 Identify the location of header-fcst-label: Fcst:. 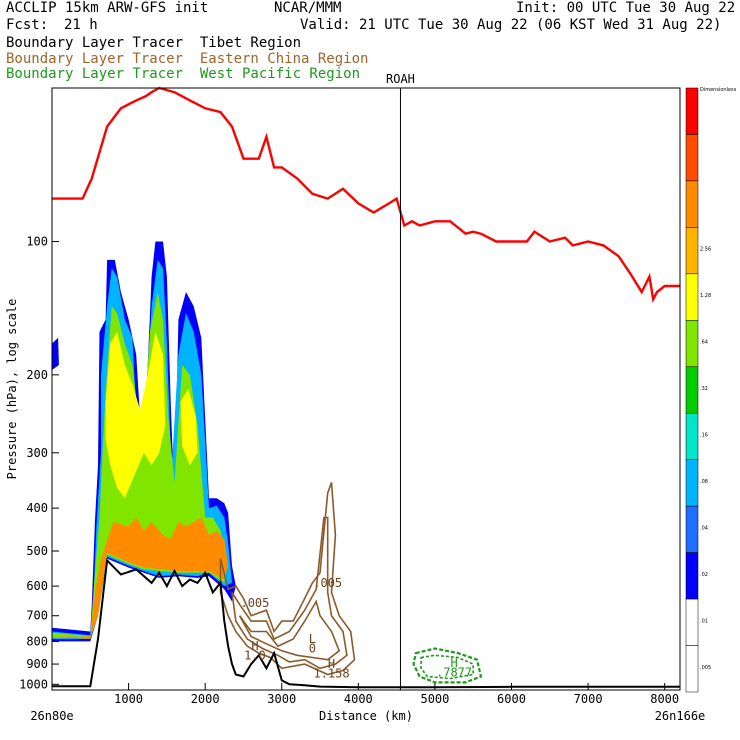
(27, 25).